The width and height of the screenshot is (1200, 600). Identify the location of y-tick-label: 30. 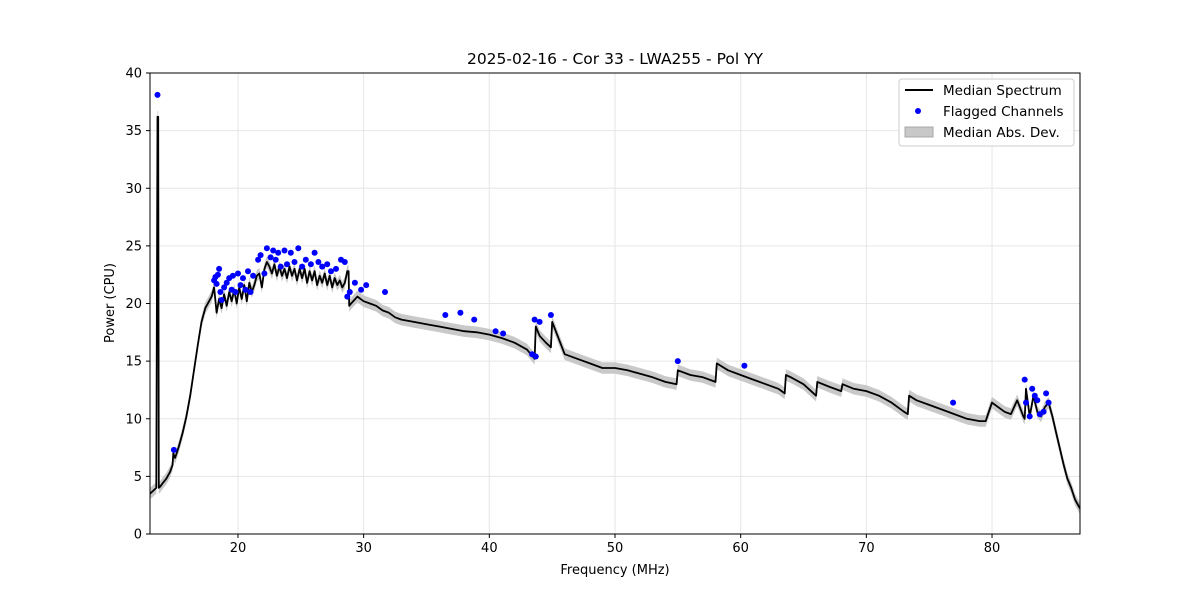
(133, 189).